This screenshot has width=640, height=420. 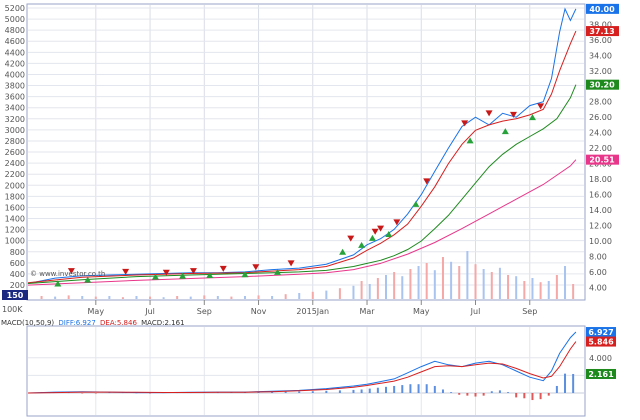 What do you see at coordinates (15, 130) in the screenshot?
I see `left-axis-tick: 3000` at bounding box center [15, 130].